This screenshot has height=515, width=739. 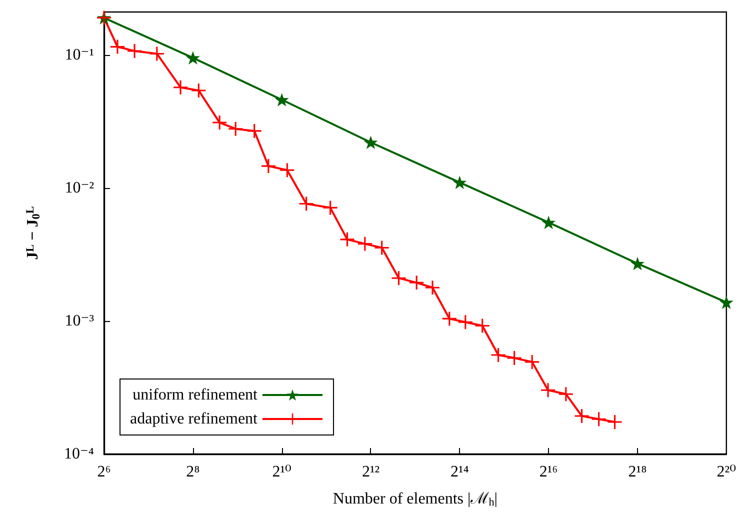 What do you see at coordinates (79, 187) in the screenshot?
I see `y-tick-label: 10⁻²` at bounding box center [79, 187].